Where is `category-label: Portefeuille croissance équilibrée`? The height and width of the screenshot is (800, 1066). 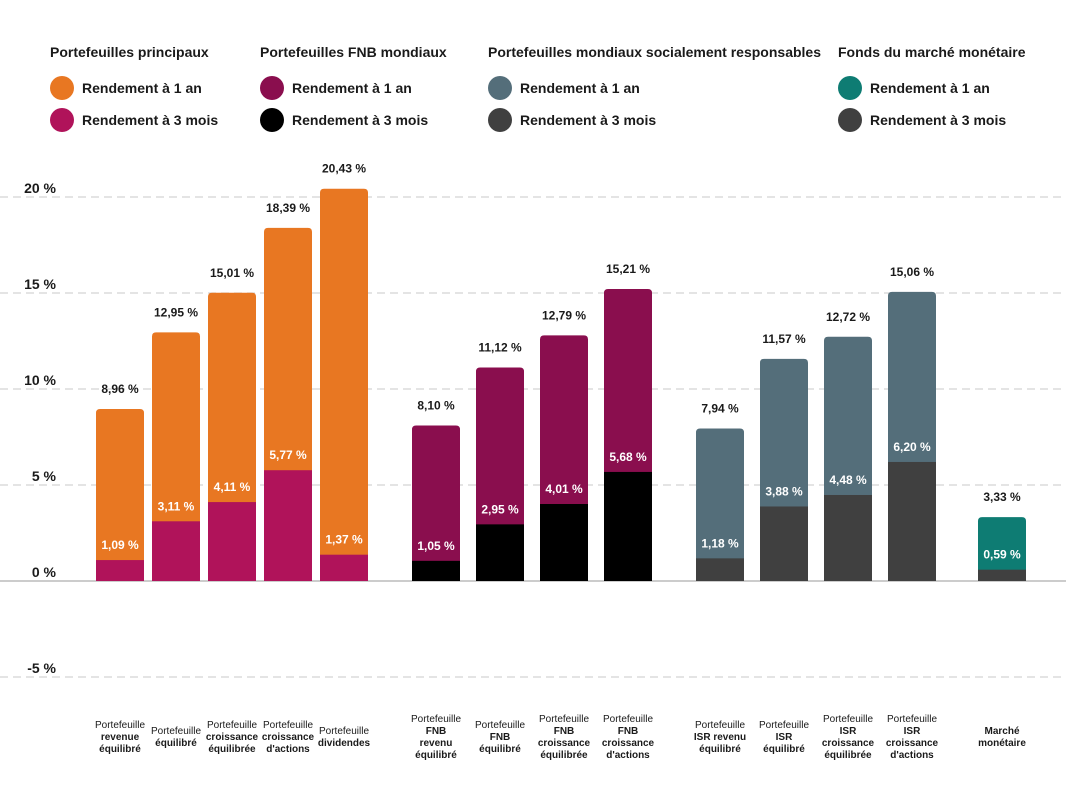 category-label: Portefeuille croissance équilibrée is located at coordinates (232, 738).